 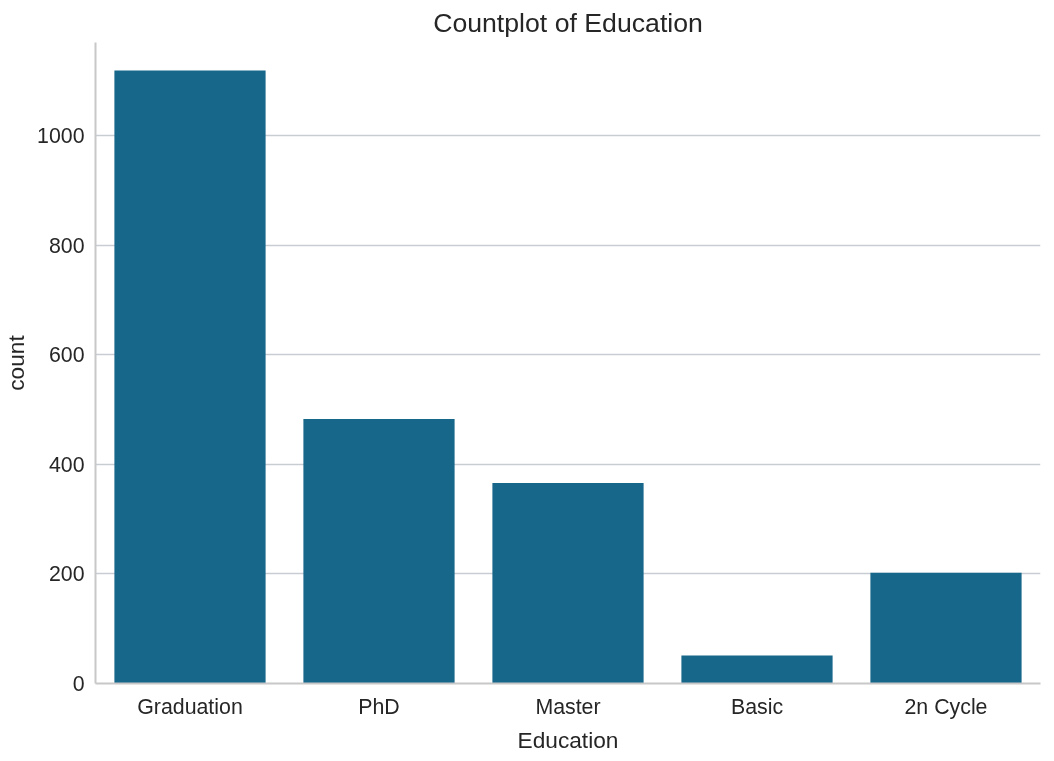 What do you see at coordinates (568, 739) in the screenshot?
I see `x-axis-title: Education` at bounding box center [568, 739].